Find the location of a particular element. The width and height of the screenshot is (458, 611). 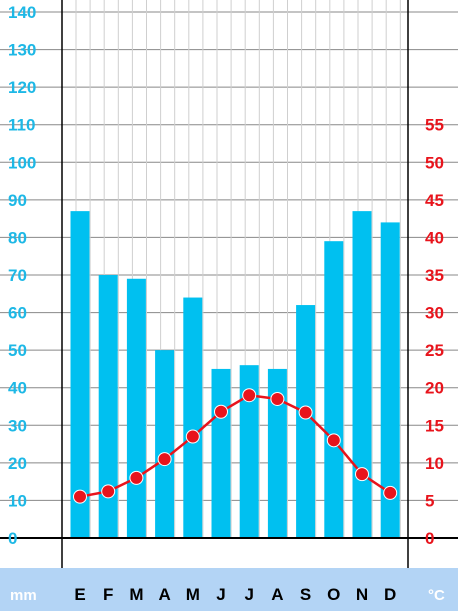

right-tick-label: 45 is located at coordinates (434, 200).